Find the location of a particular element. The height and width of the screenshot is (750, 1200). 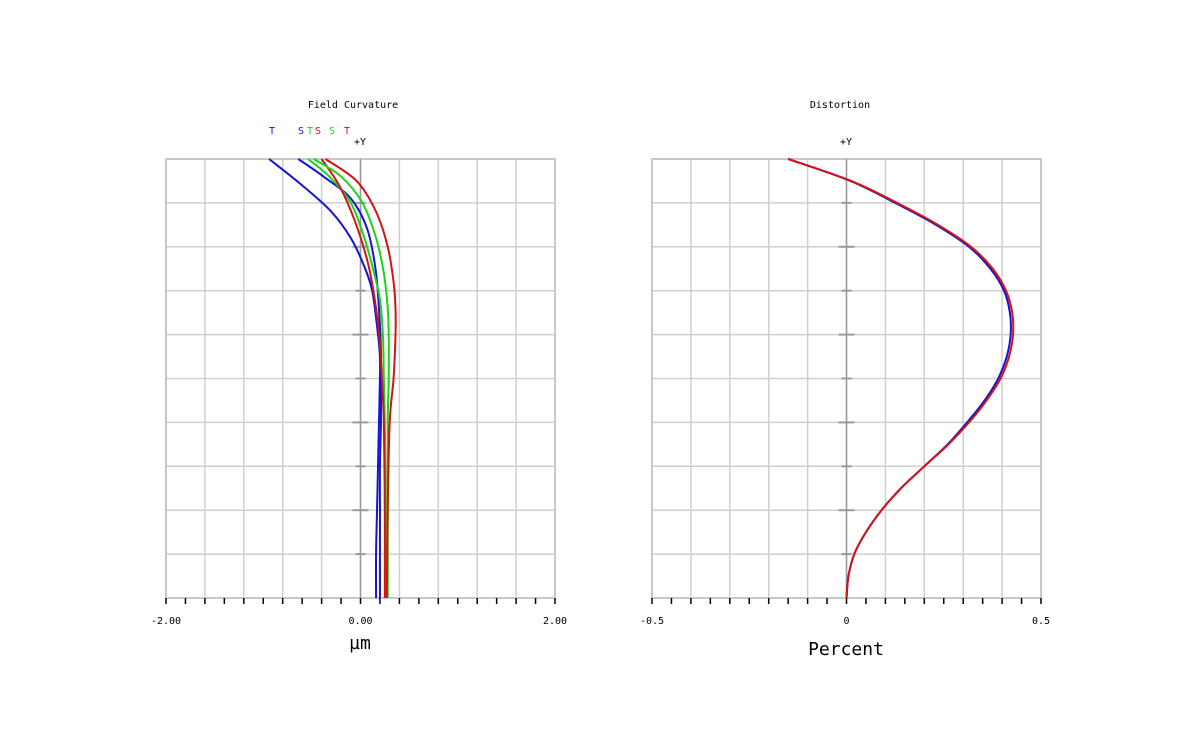

legend-entry-4: S is located at coordinates (318, 131).